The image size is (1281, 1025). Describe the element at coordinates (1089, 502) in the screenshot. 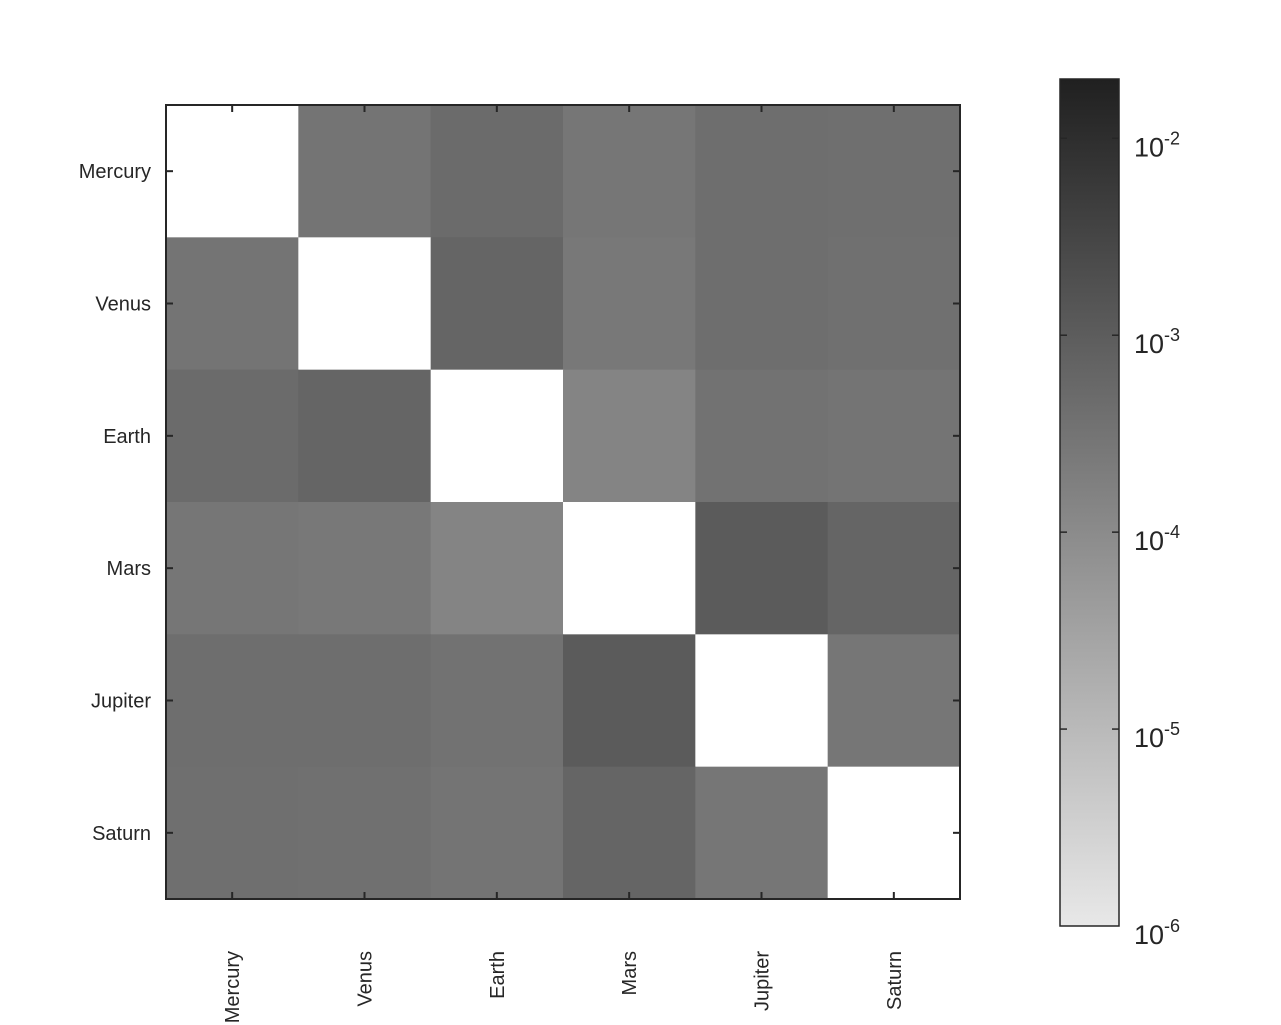

I see `colorbar-gradient` at that location.